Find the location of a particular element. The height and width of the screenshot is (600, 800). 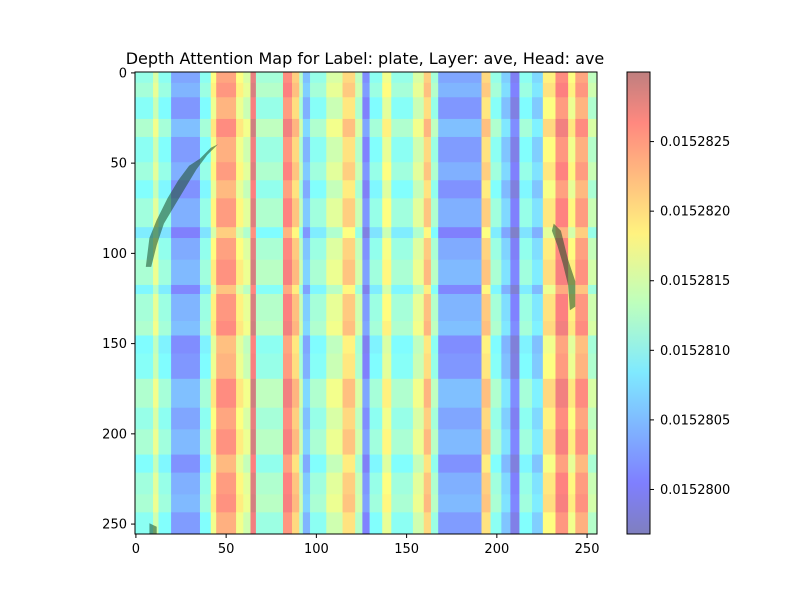

x-tick-label: 0 is located at coordinates (136, 549).